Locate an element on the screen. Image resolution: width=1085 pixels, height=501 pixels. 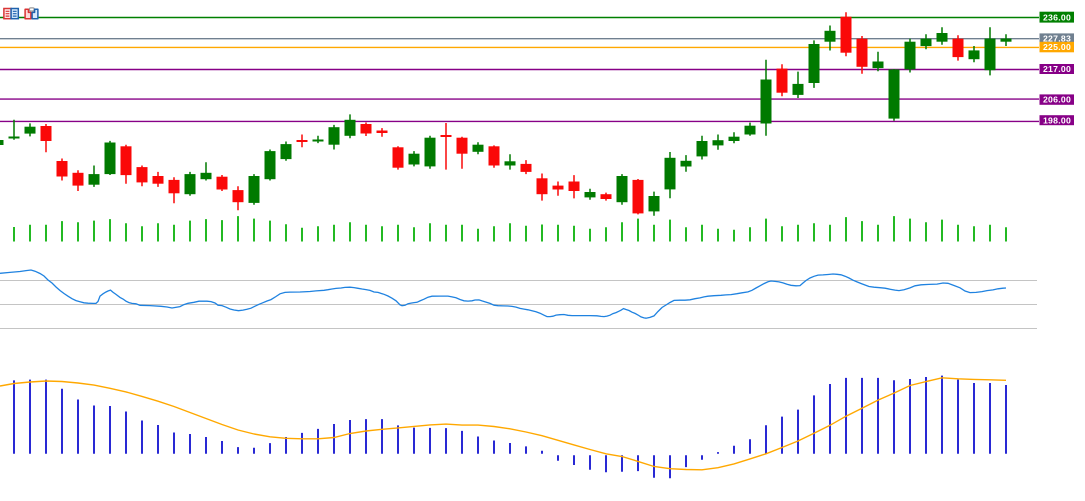
svg-text: 225.00 is located at coordinates (1057, 47).